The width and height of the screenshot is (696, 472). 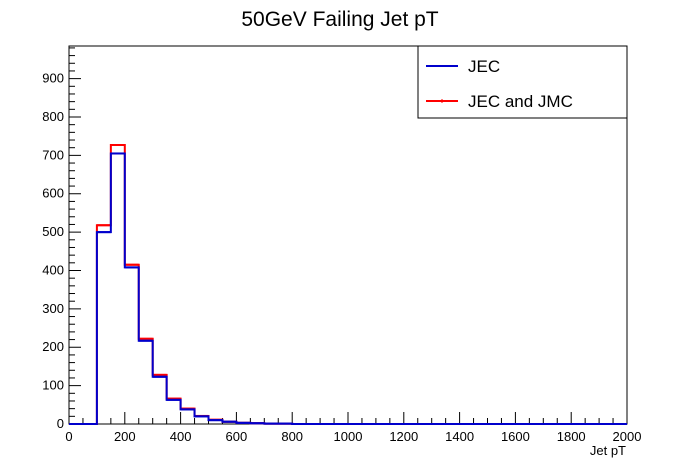 What do you see at coordinates (53, 116) in the screenshot?
I see `y-tick-label: 800` at bounding box center [53, 116].